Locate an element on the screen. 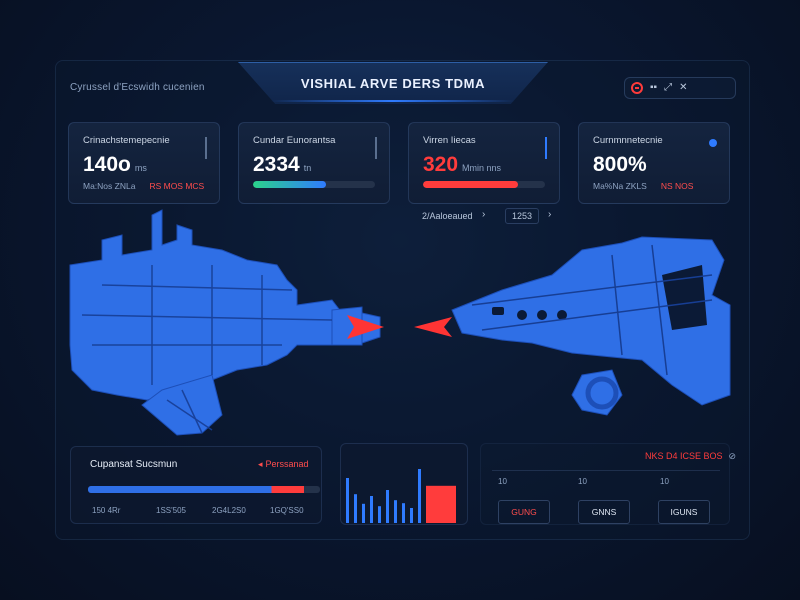 Image resolution: width=800 pixels, height=600 pixels. stat-value: 140o ms is located at coordinates (115, 164).